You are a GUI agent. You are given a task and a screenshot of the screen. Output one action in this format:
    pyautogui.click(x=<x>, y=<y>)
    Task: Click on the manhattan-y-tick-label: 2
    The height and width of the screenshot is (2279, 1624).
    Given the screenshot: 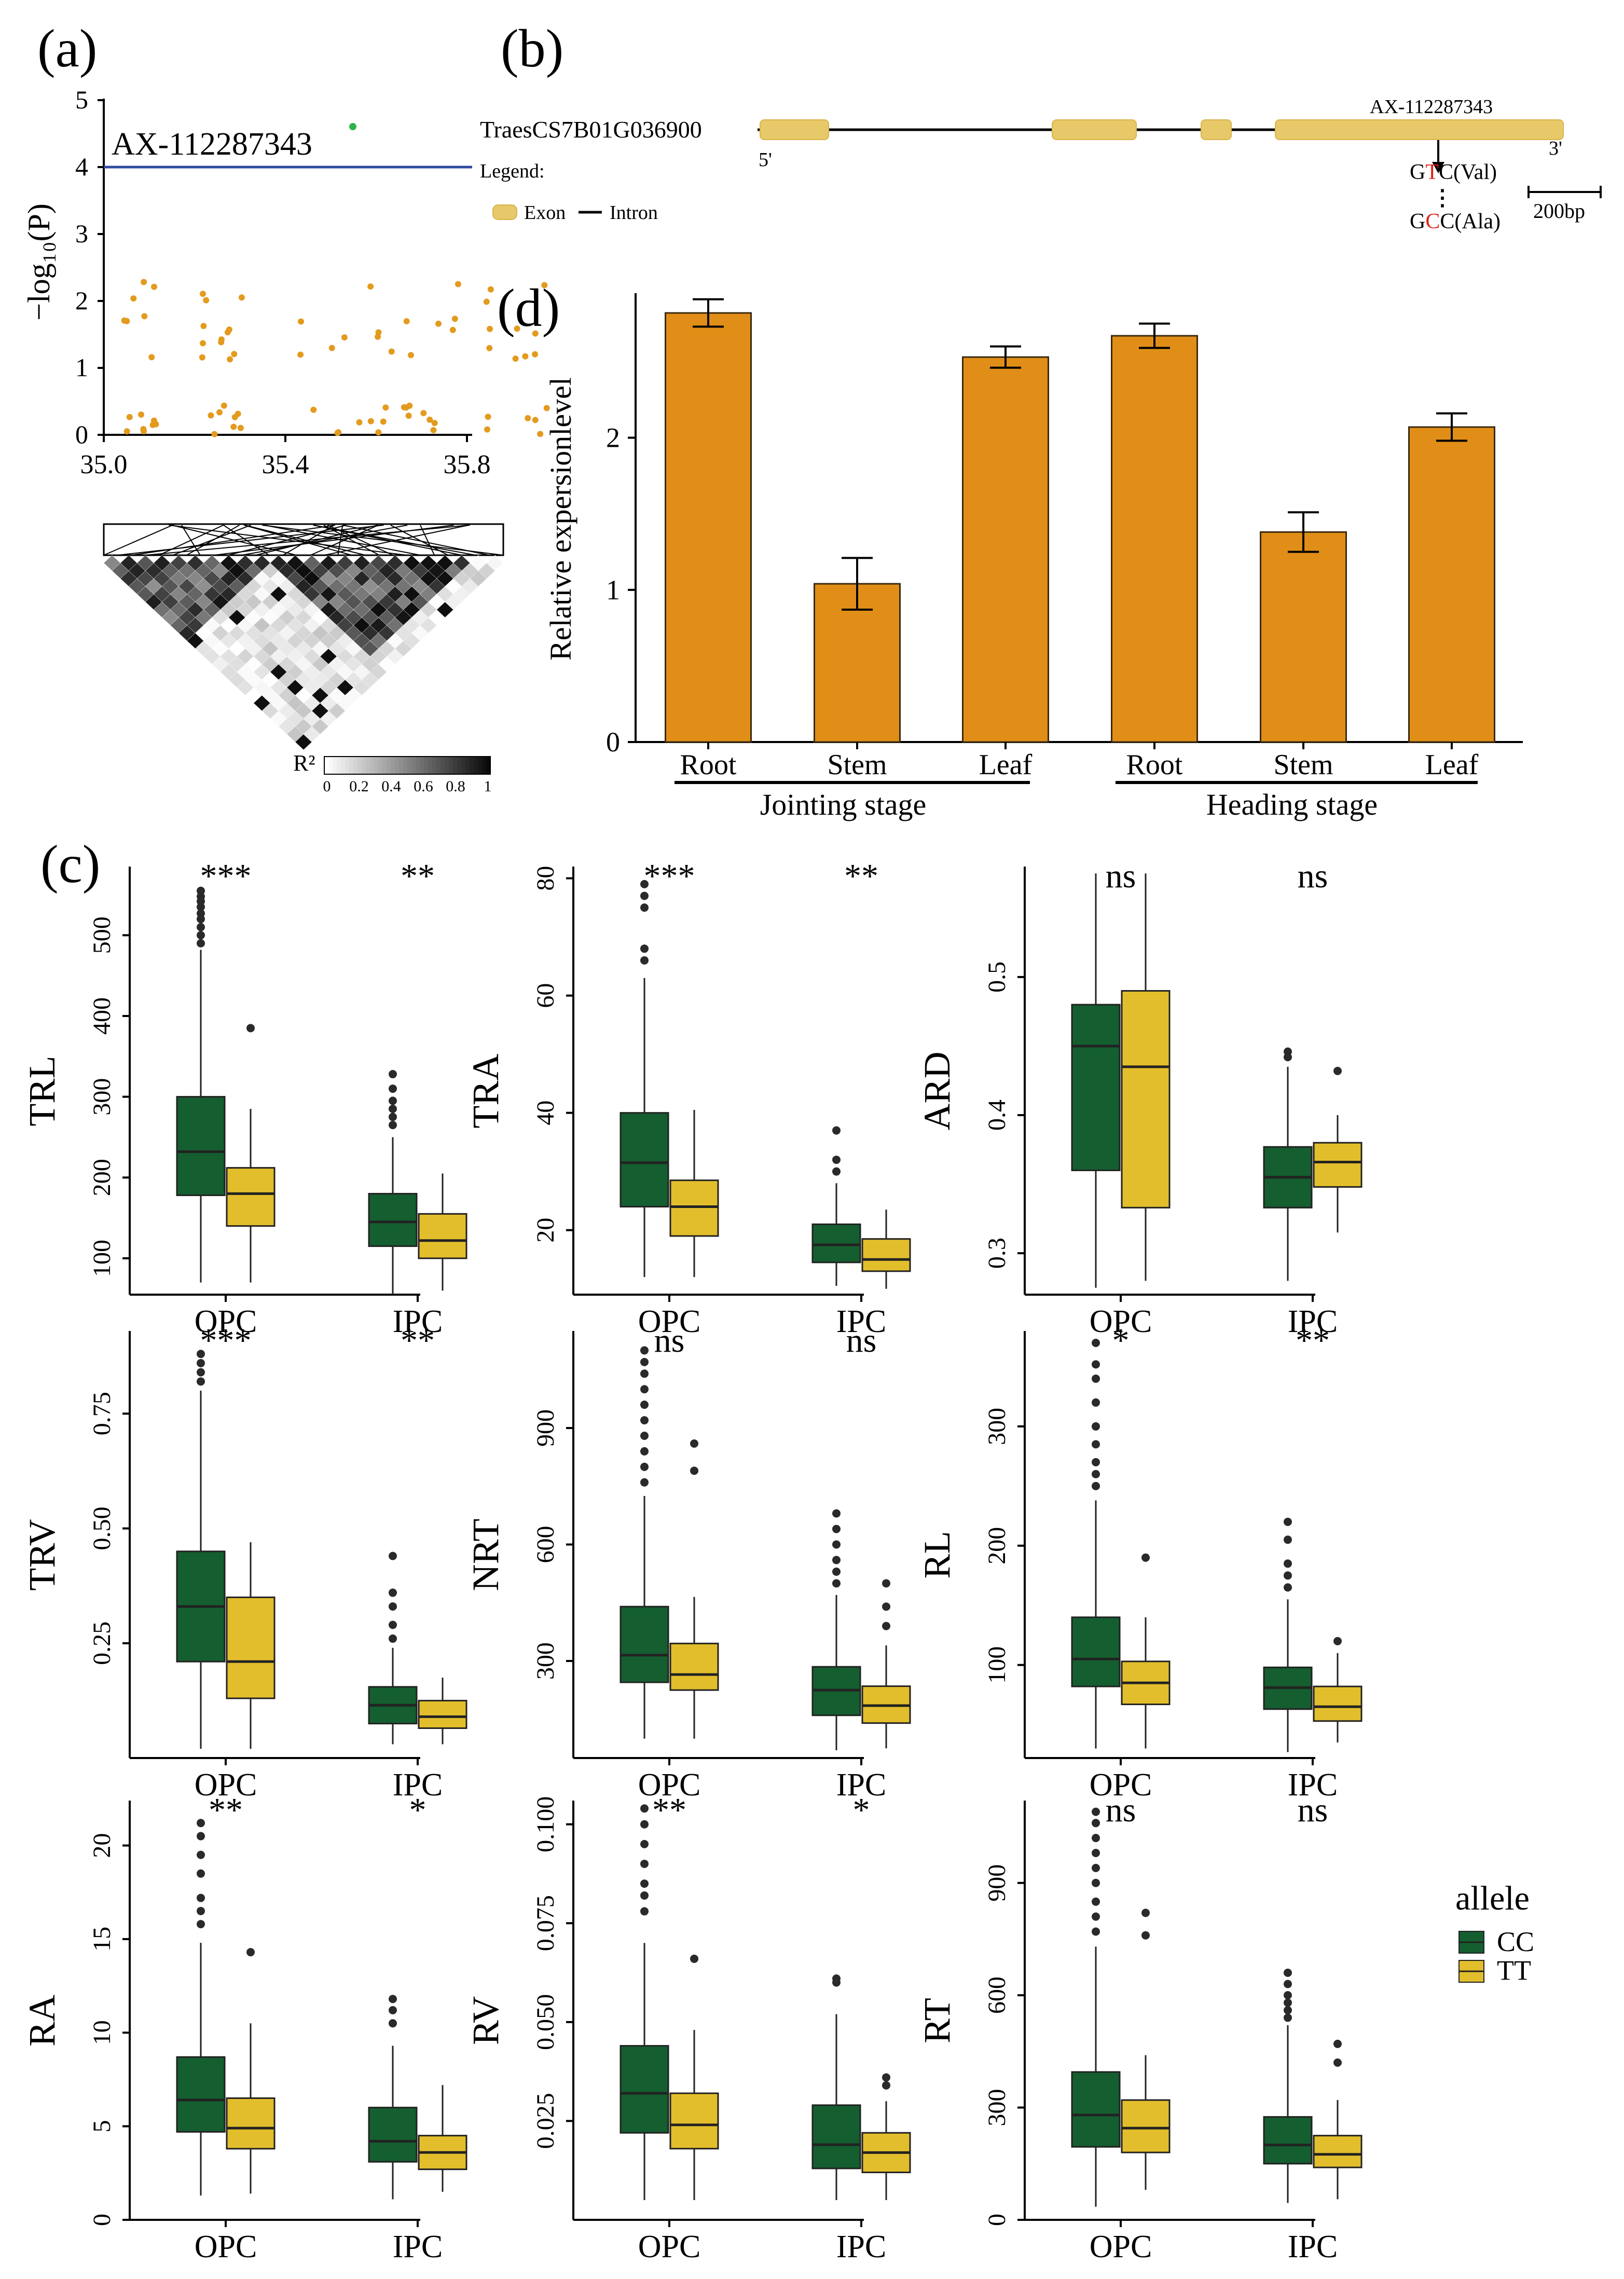 What is the action you would take?
    pyautogui.click(x=81, y=300)
    